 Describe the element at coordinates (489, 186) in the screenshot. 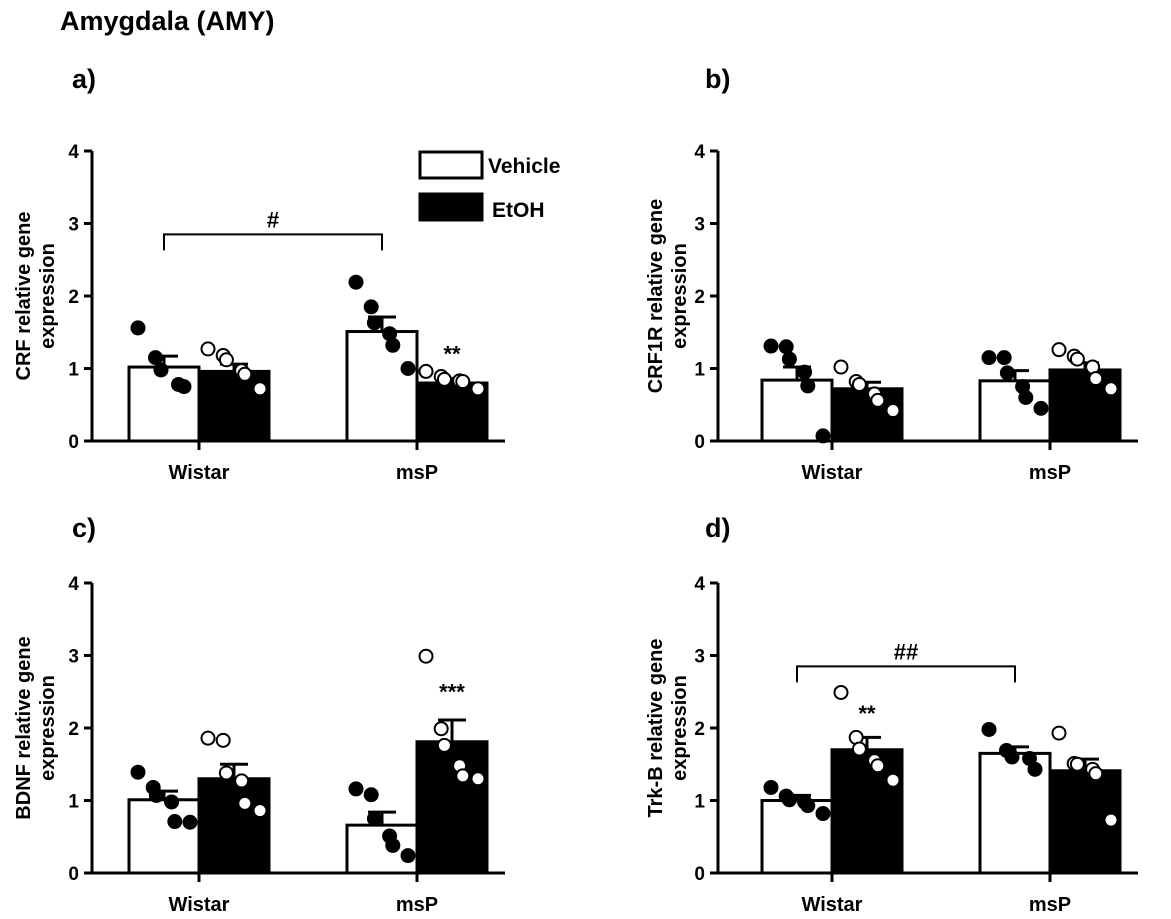

I see `legend: Vehicle EtOH` at that location.